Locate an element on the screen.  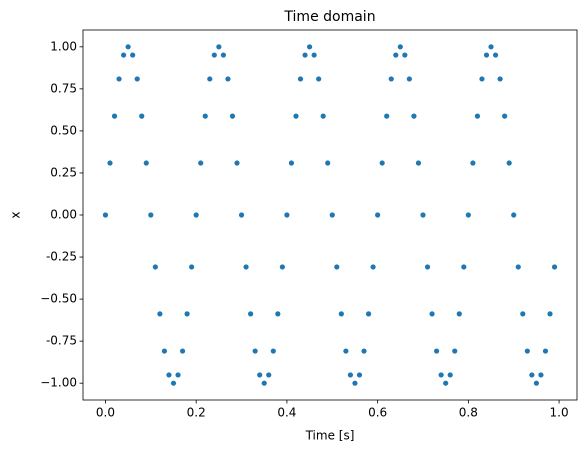
y-tick-label: -0.25 is located at coordinates (61, 257).